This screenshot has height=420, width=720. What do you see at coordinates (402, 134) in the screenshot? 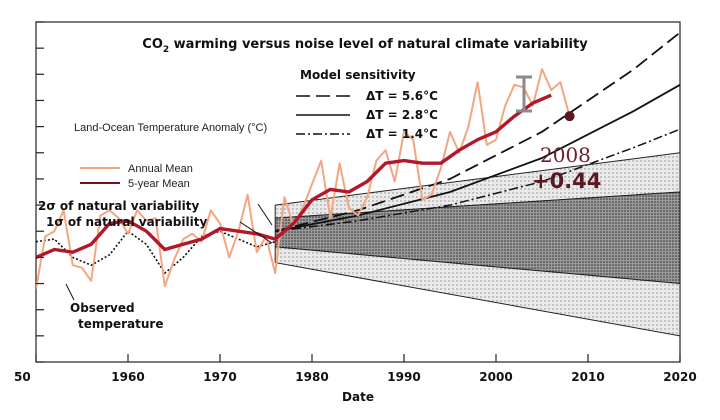
I see `legend-model-label-1-4: ΔT = 1.4°C` at bounding box center [402, 134].